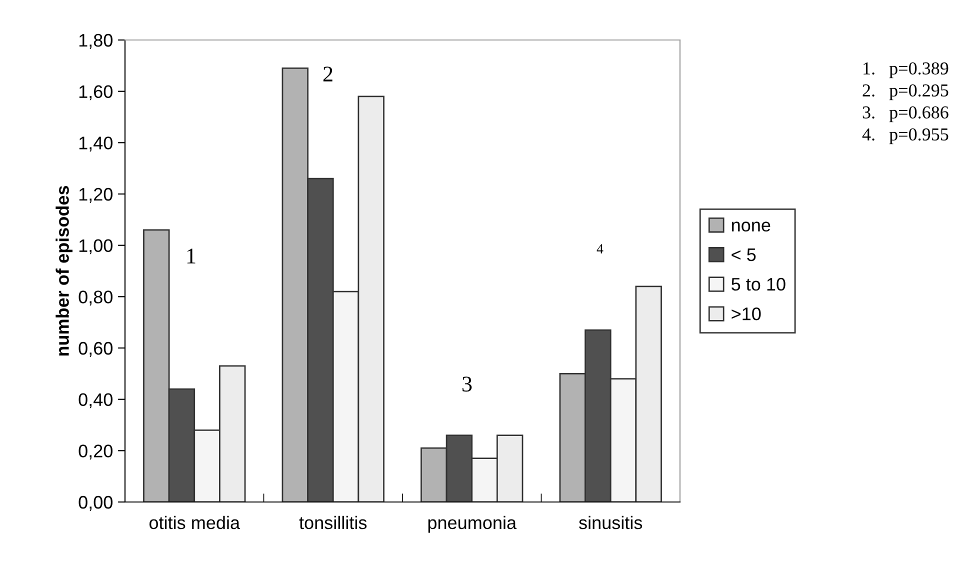 The height and width of the screenshot is (567, 956). What do you see at coordinates (759, 284) in the screenshot?
I see `legend-label: 5 to 10` at bounding box center [759, 284].